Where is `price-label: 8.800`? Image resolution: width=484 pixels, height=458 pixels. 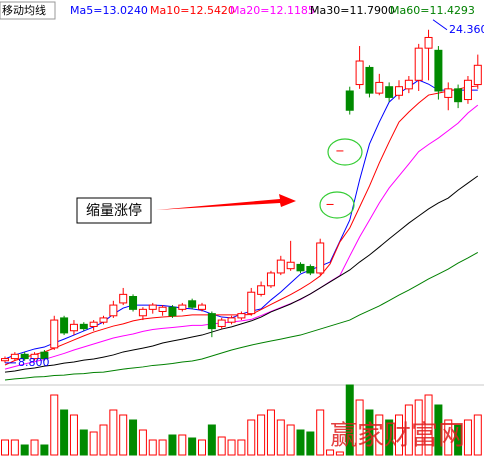 price-label: 8.800 is located at coordinates (34, 362).